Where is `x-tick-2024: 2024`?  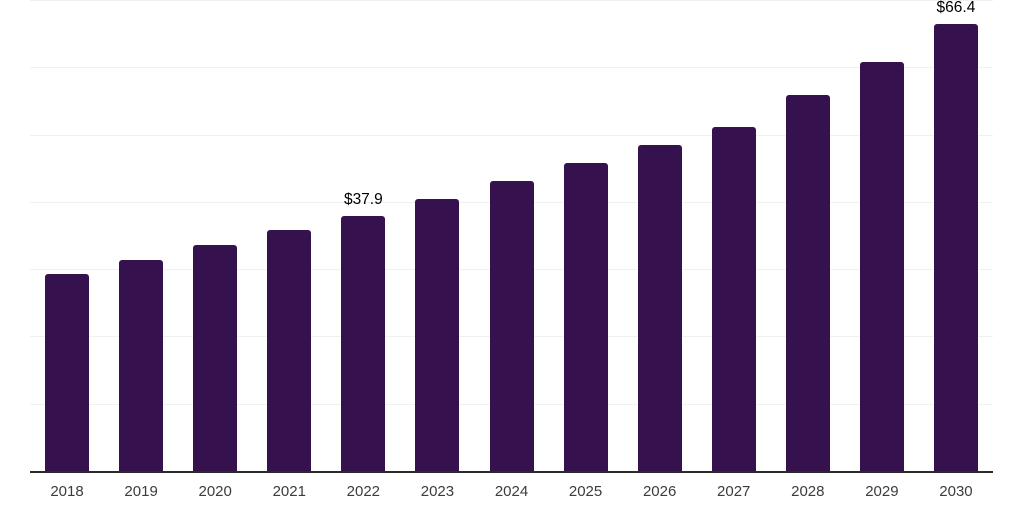 x-tick-2024: 2024 is located at coordinates (511, 491).